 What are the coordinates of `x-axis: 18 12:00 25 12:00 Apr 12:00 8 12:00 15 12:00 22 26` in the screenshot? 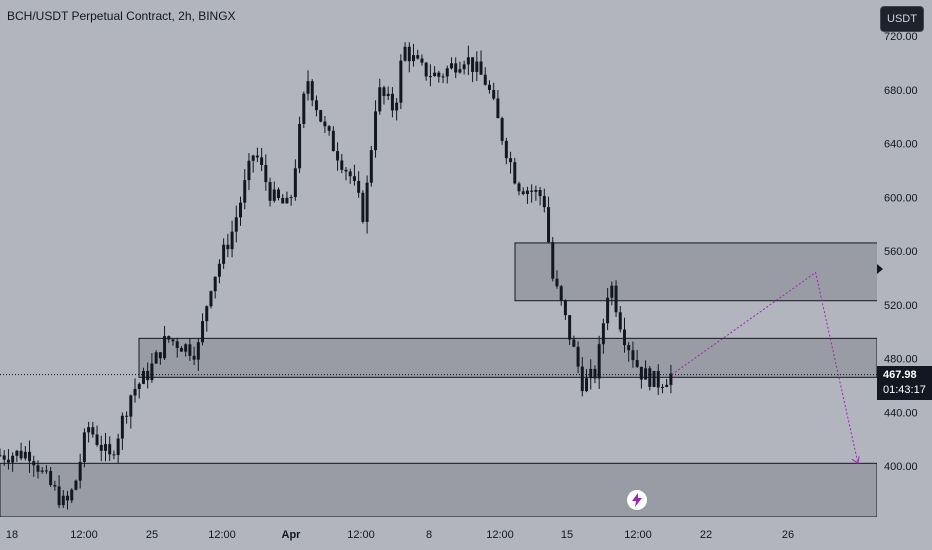 It's located at (466, 533).